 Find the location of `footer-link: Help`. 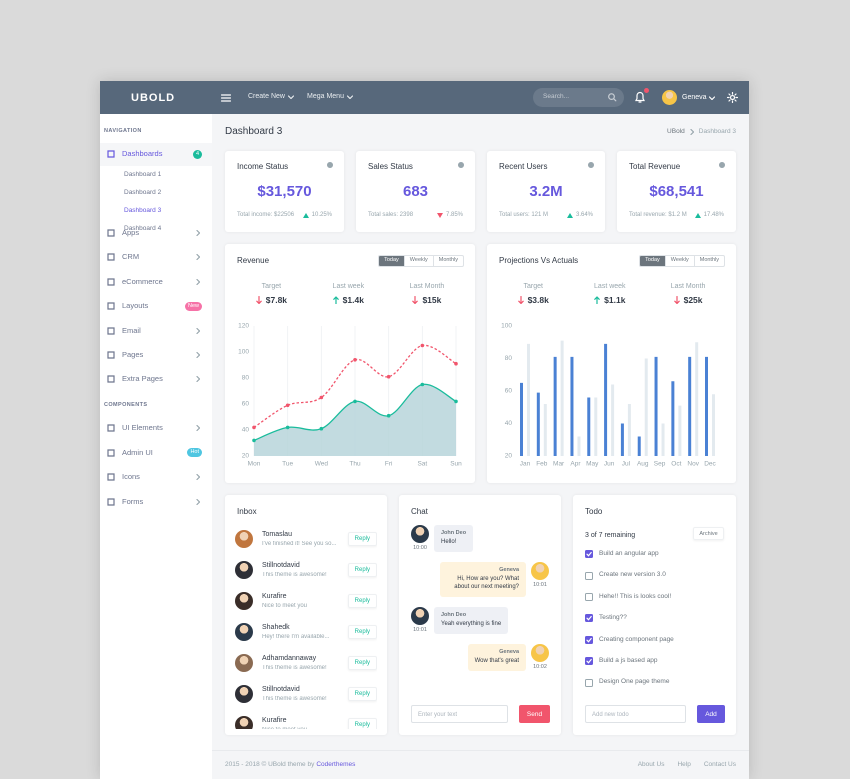

footer-link: Help is located at coordinates (684, 764).